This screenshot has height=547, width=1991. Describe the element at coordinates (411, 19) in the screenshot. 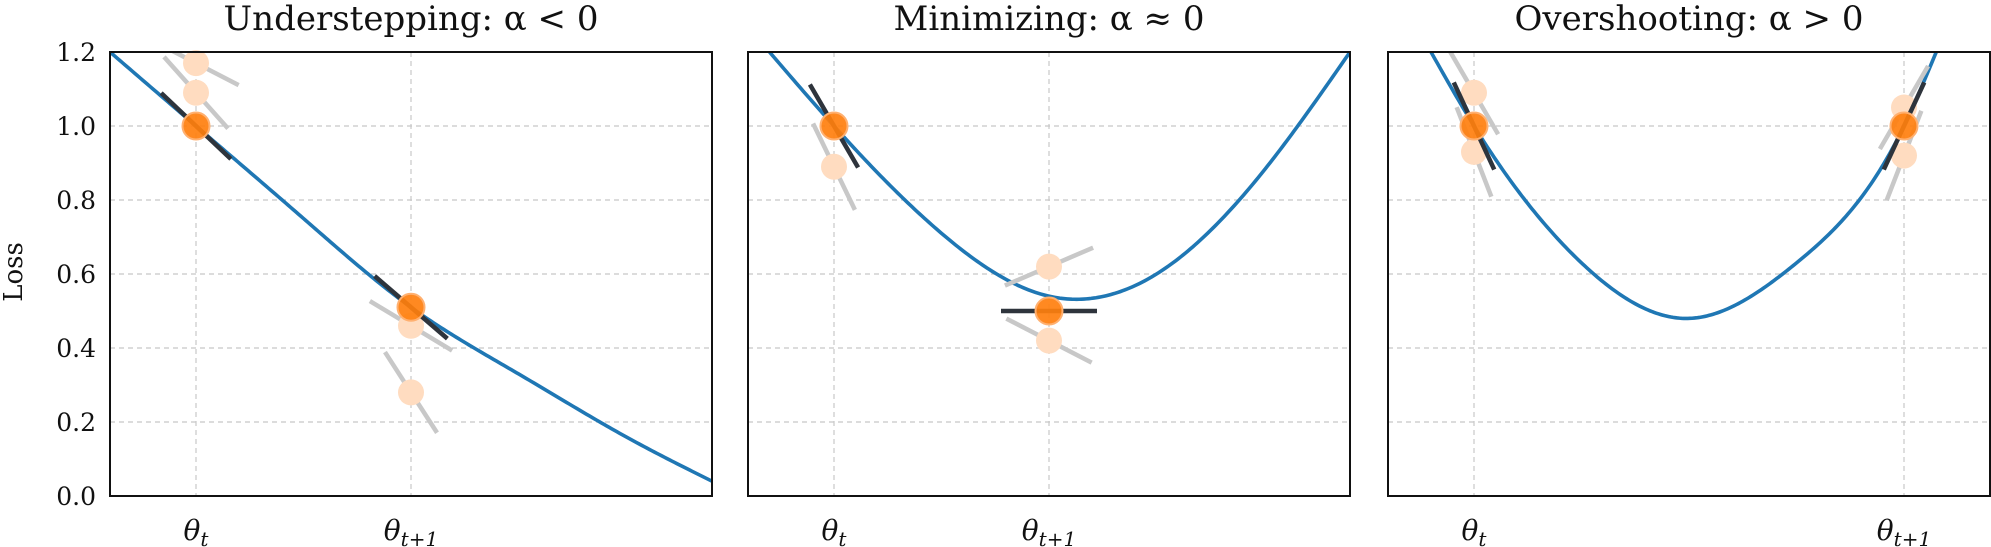

I see `panel-title: Understepping: α < 0` at that location.